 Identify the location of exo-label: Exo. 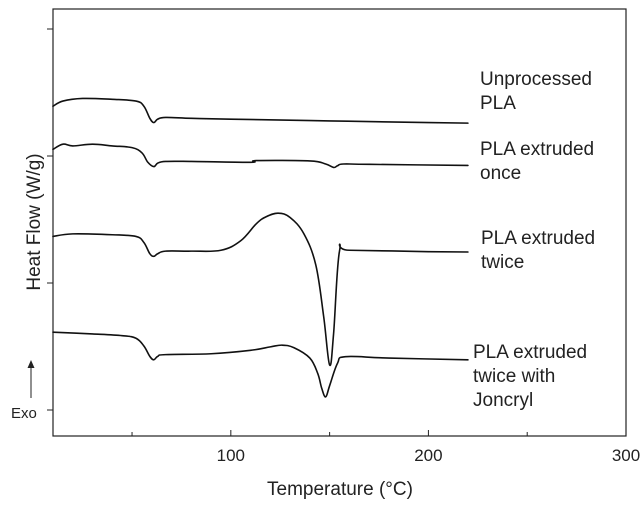
(24, 413).